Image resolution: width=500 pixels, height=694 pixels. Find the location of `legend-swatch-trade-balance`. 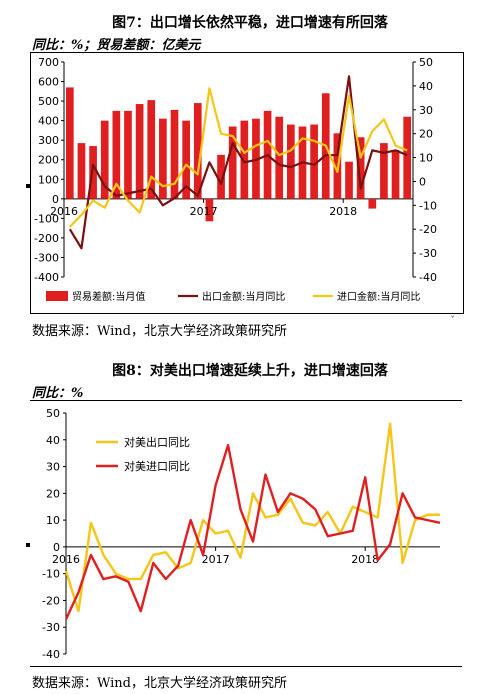

legend-swatch-trade-balance is located at coordinates (57, 296).